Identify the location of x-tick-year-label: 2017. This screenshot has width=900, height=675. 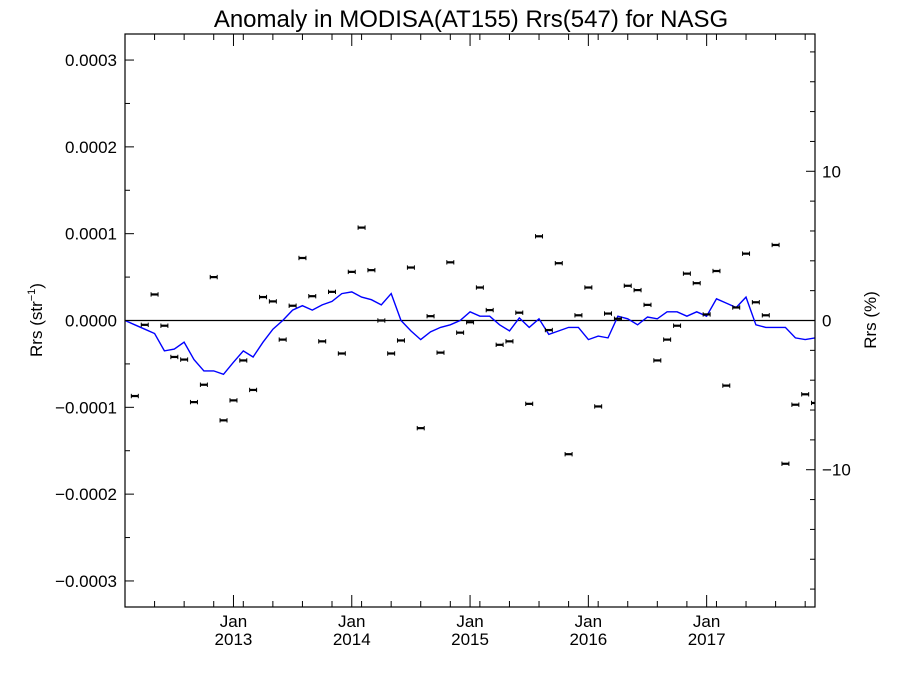
(707, 639).